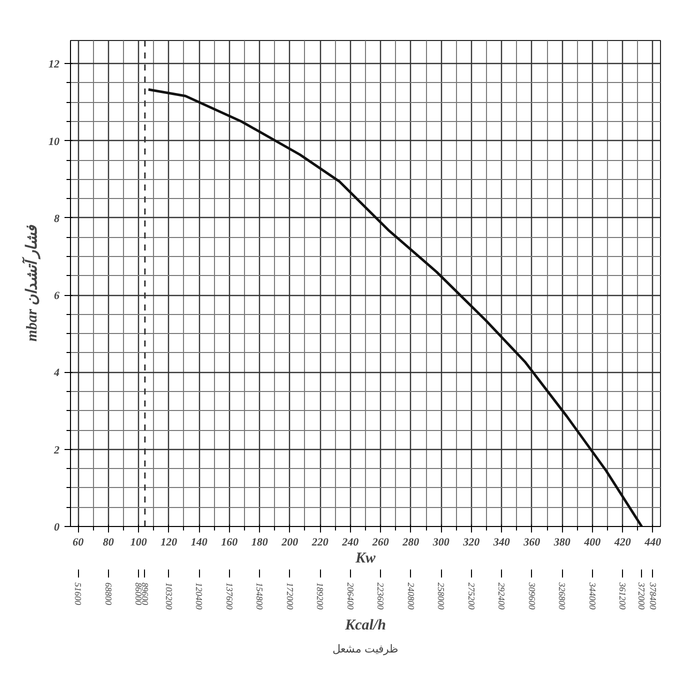 The height and width of the screenshot is (700, 700). I want to click on x2-tick-label: 103200, so click(169, 596).